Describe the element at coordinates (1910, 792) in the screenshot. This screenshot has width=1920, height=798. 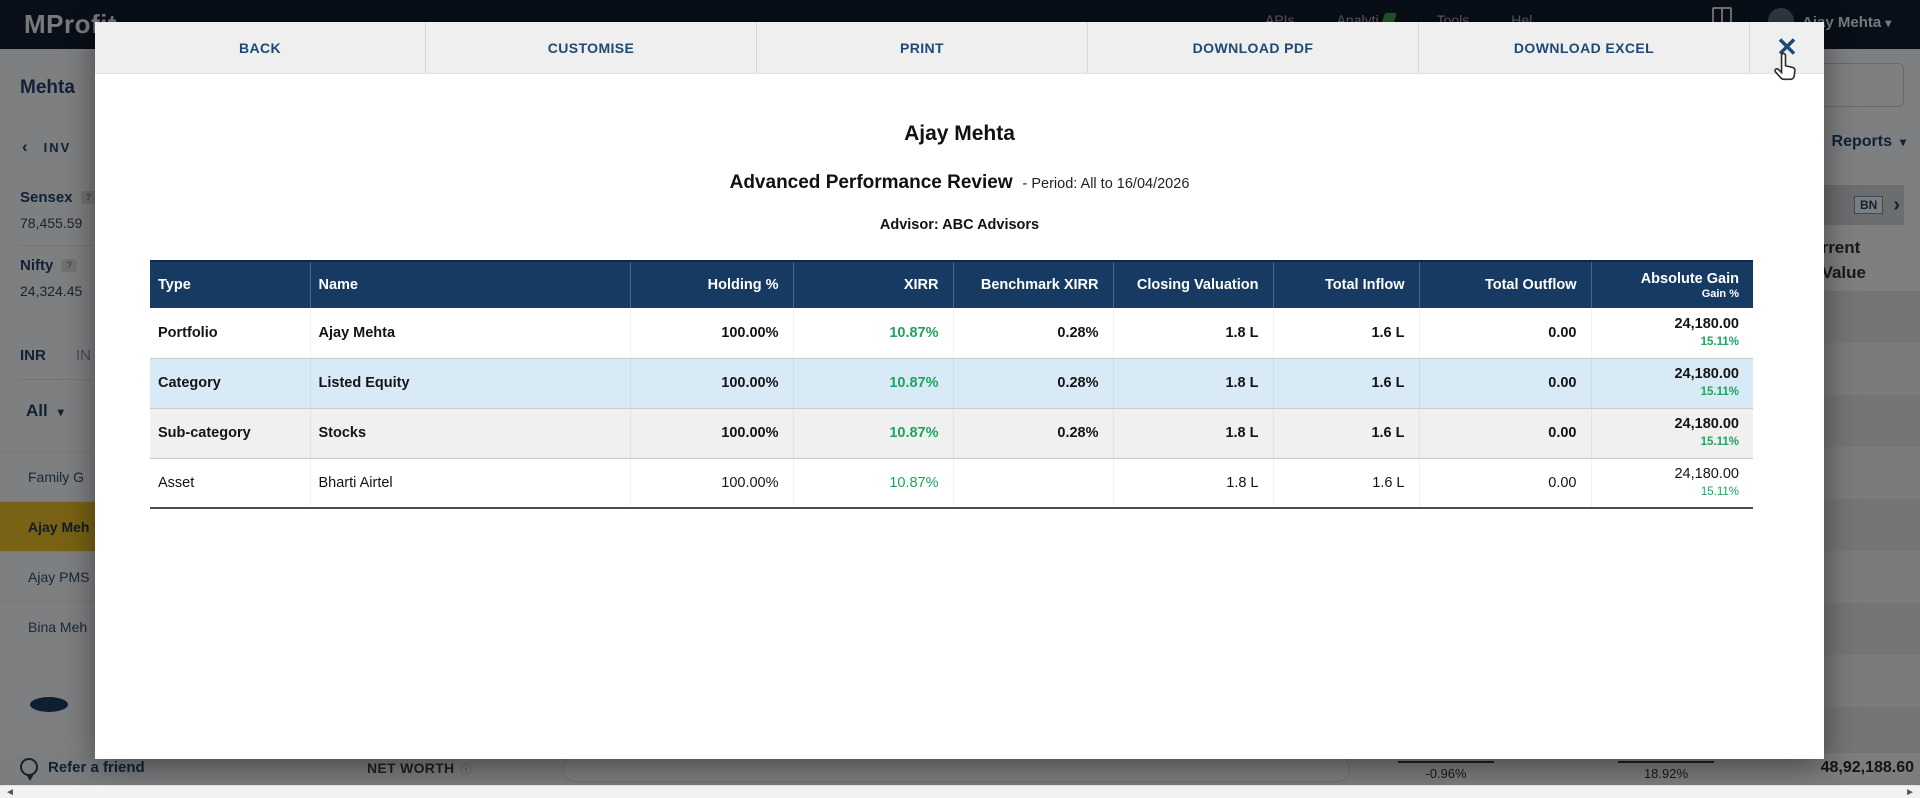
I see `scroll-right-icon: ►` at that location.